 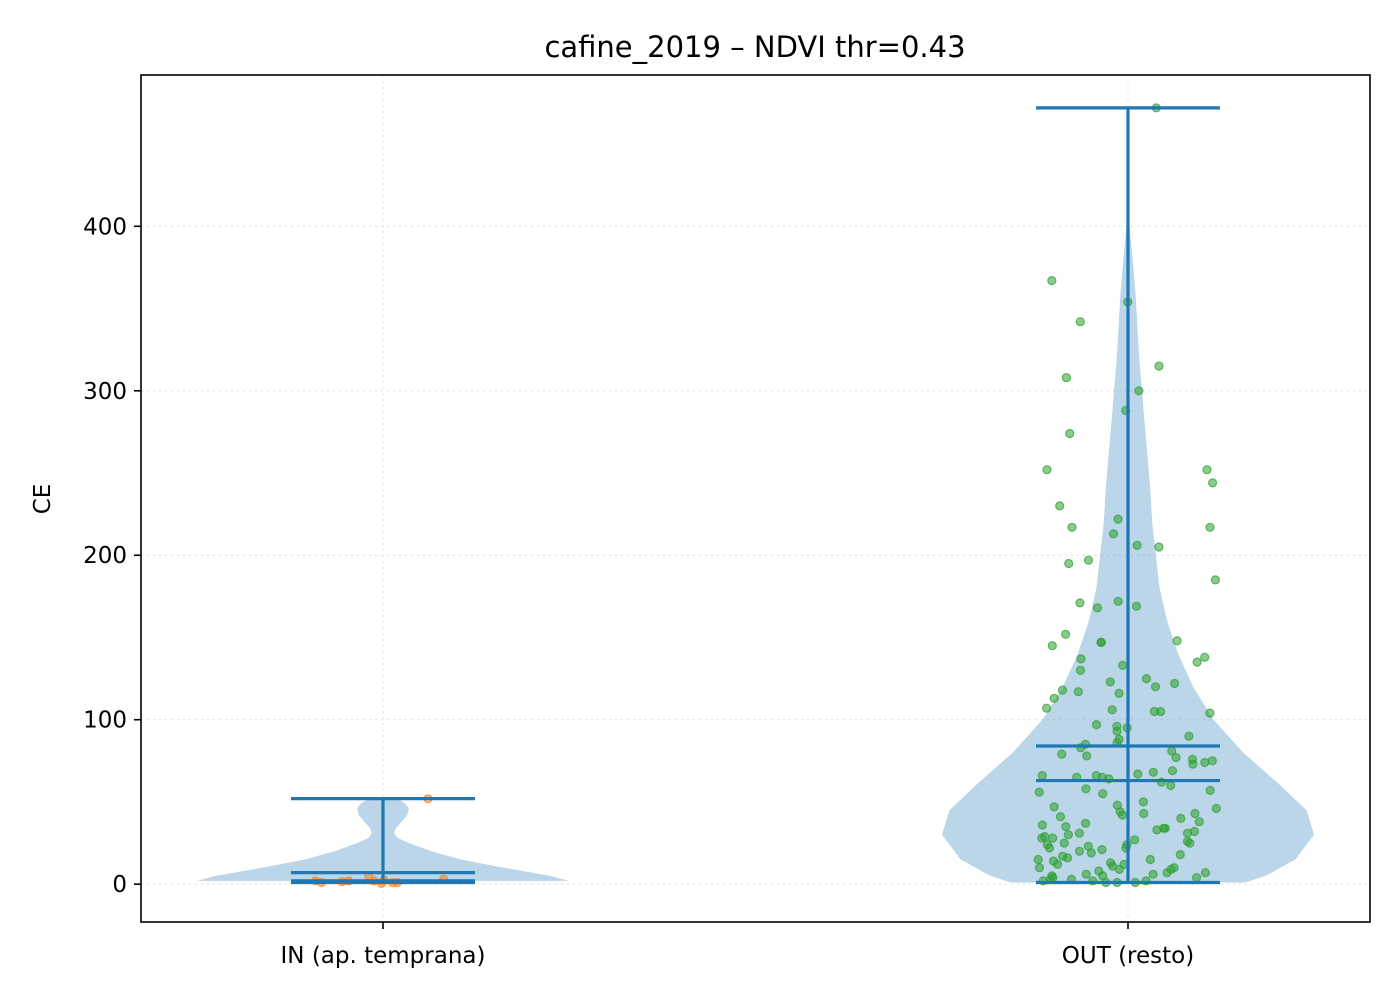 I want to click on chart-title: cafine_2019 – NDVI thr=0.43, so click(x=754, y=47).